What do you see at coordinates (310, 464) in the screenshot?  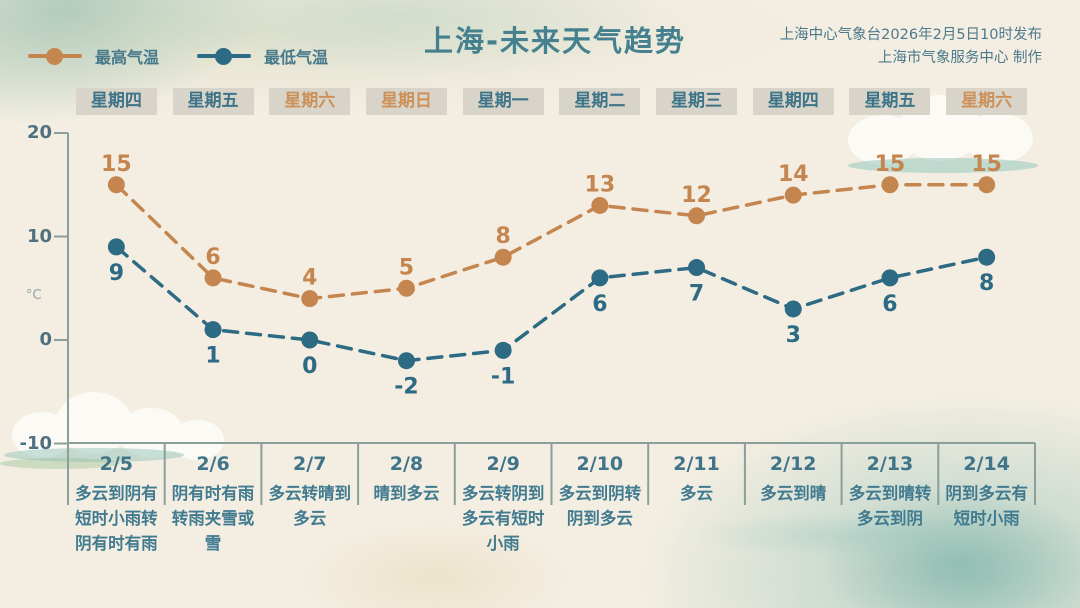 I see `forecast-date: 2/7` at bounding box center [310, 464].